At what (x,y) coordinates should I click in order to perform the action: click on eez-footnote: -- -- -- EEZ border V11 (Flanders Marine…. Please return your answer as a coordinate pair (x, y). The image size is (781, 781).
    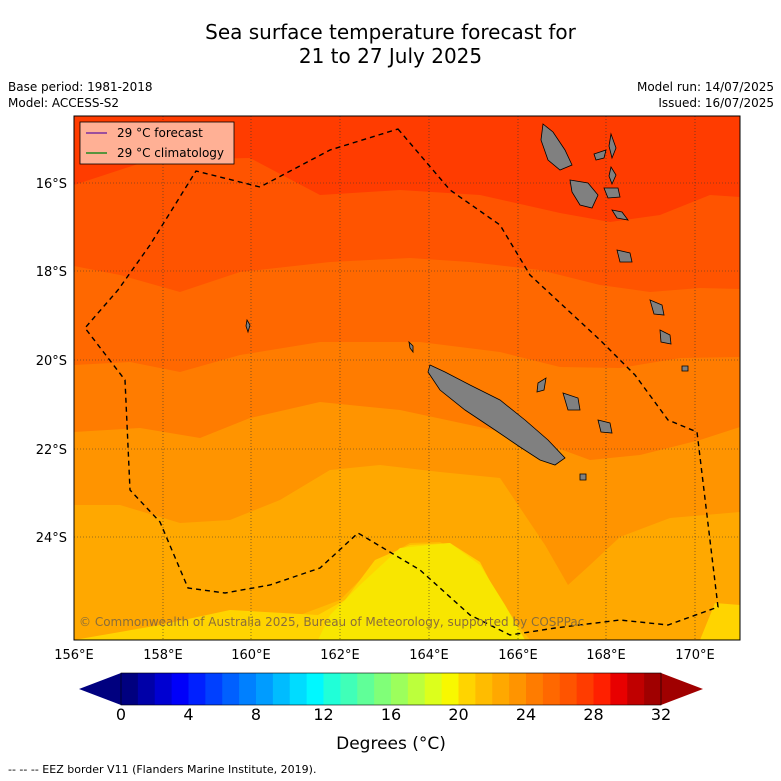
    Looking at the image, I should click on (162, 769).